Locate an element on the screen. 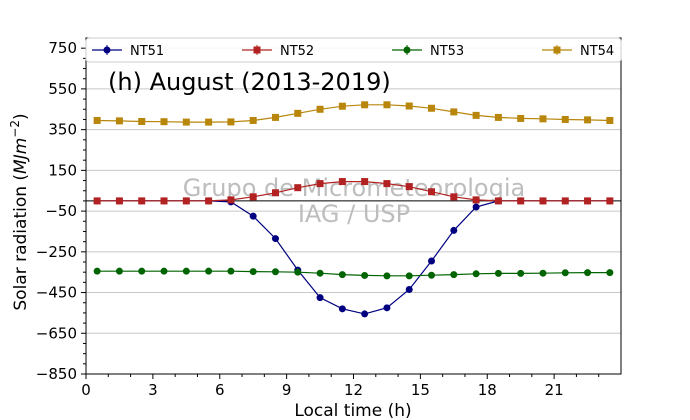 This screenshot has height=420, width=690. x-tick-label: 15 is located at coordinates (420, 390).